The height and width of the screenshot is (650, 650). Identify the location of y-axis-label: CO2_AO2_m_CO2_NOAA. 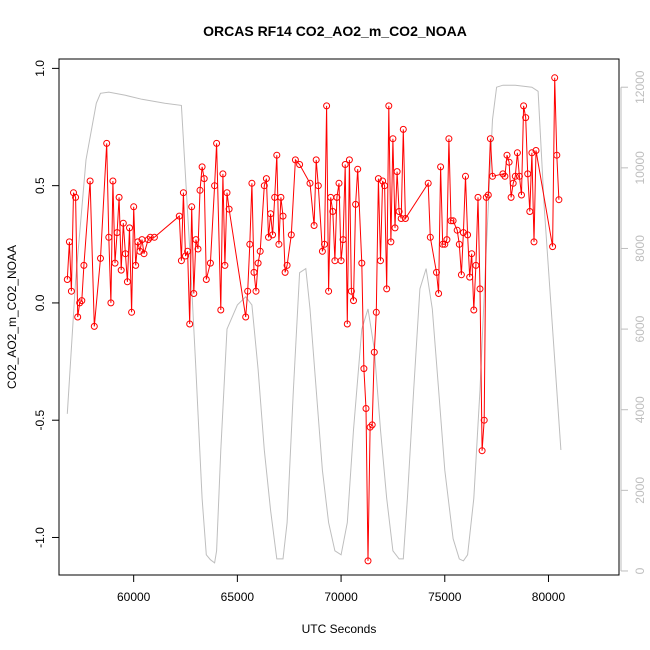
(12, 317).